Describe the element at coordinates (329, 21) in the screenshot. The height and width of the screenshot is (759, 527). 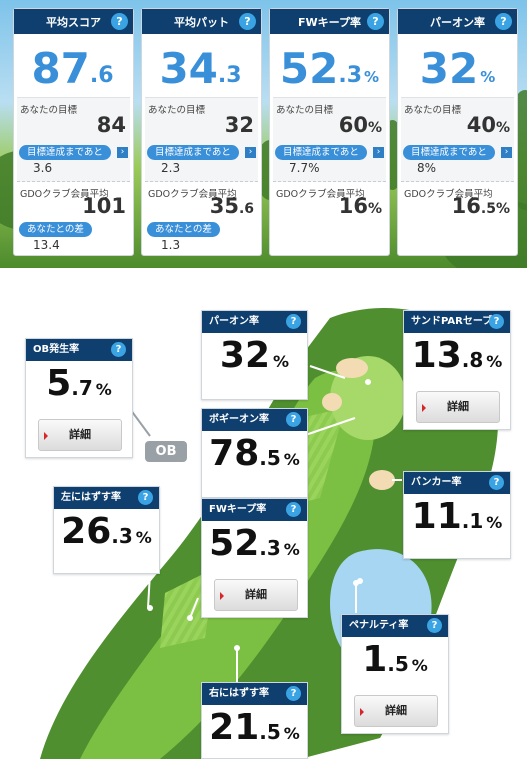
I see `card-title: FWキープ率?` at that location.